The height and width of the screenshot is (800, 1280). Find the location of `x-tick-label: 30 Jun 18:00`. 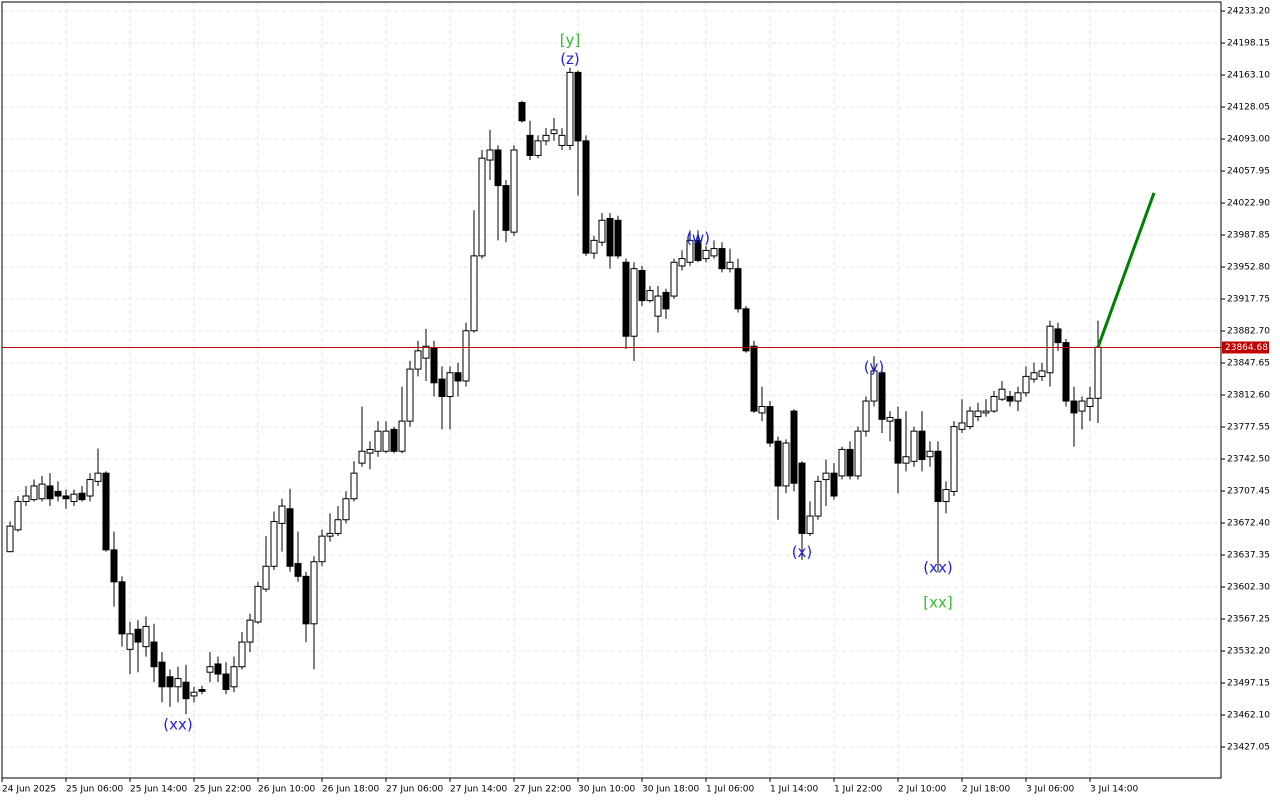

x-tick-label: 30 Jun 18:00 is located at coordinates (670, 790).